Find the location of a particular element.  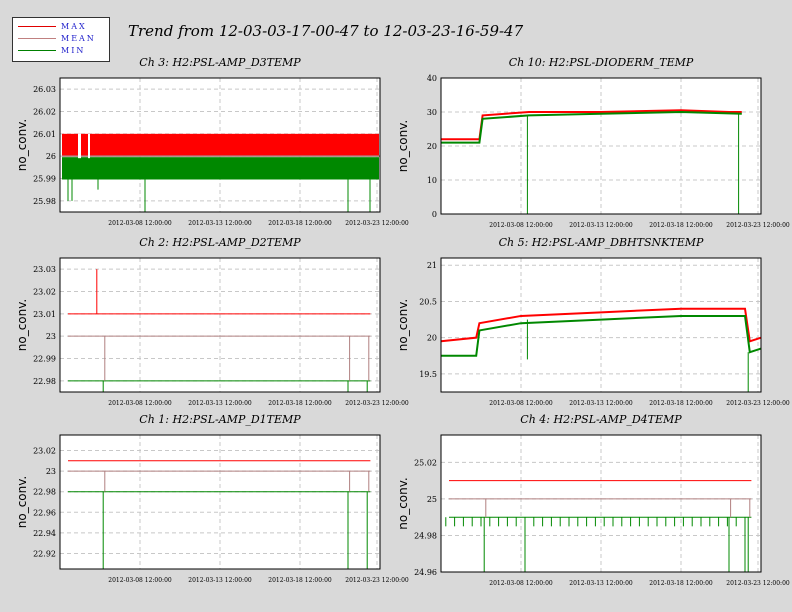

y-tick-label: 26.03 is located at coordinates (44, 89).